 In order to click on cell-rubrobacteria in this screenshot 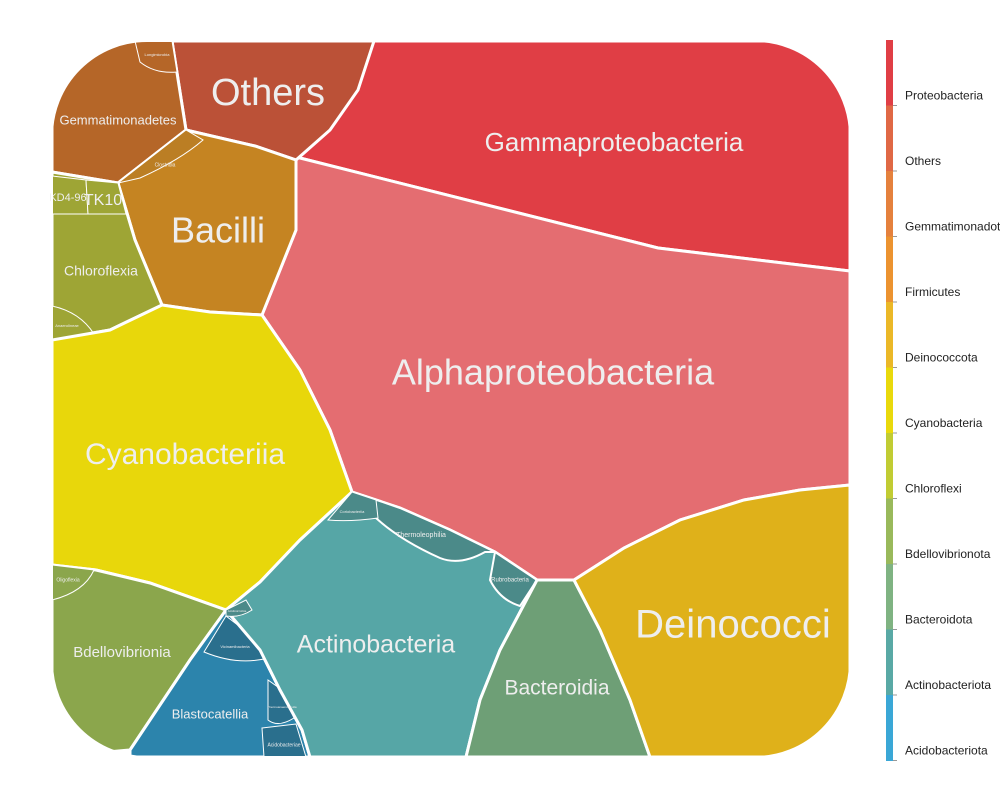, I will do `click(513, 579)`.